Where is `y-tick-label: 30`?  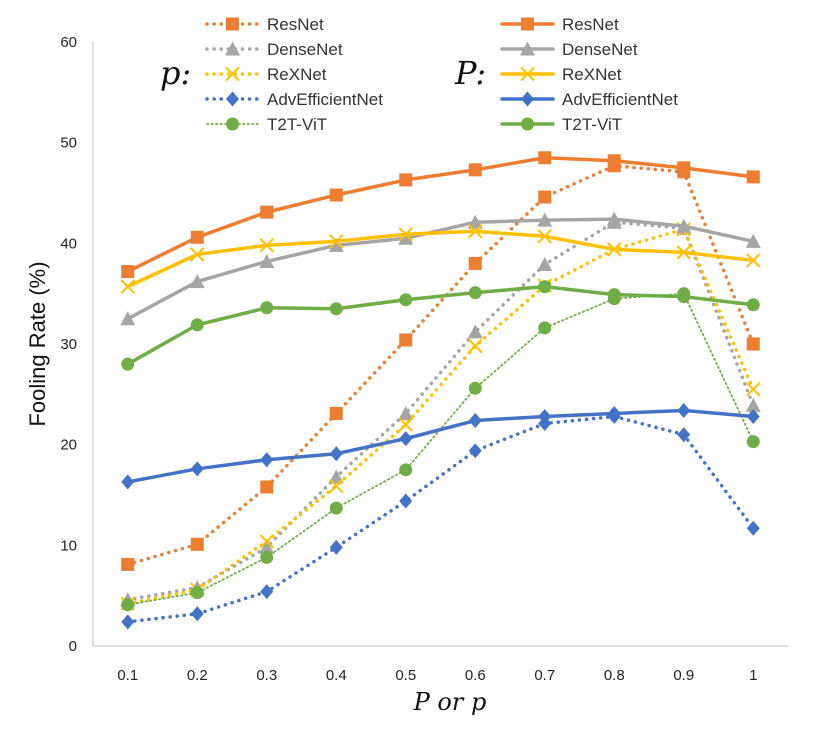
y-tick-label: 30 is located at coordinates (68, 344).